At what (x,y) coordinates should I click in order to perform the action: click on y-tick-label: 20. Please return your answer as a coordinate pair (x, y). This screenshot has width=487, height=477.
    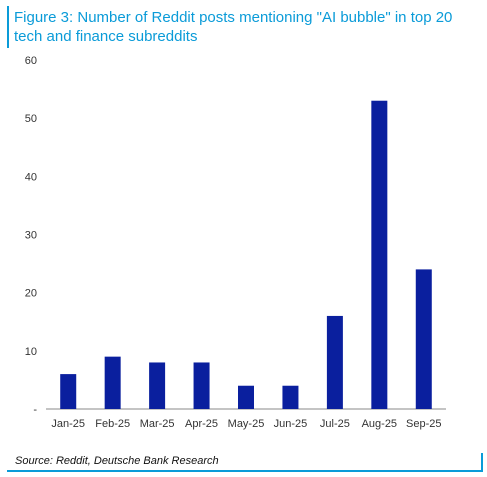
    Looking at the image, I should click on (31, 294).